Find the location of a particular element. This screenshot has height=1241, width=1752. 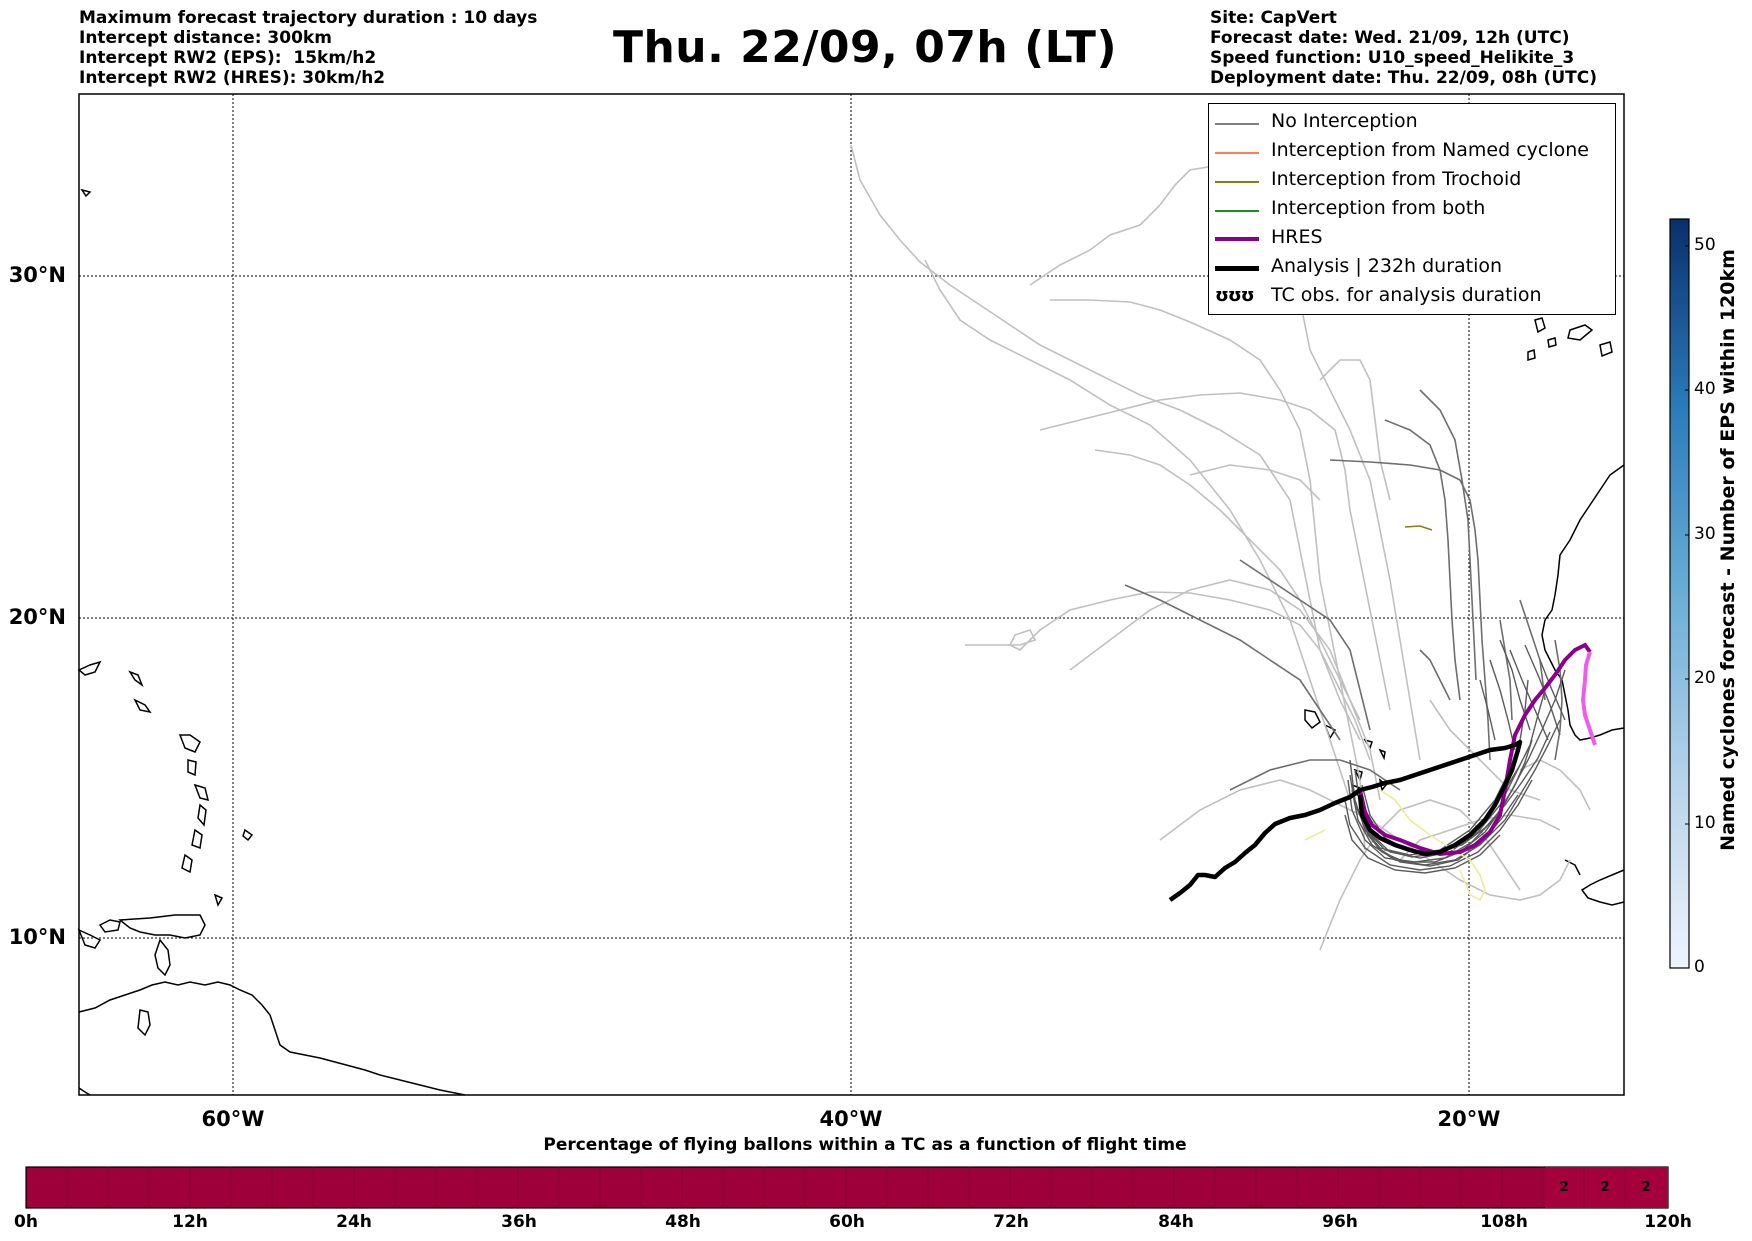

legend-label: TC obs. for analysis duration is located at coordinates (1406, 295).